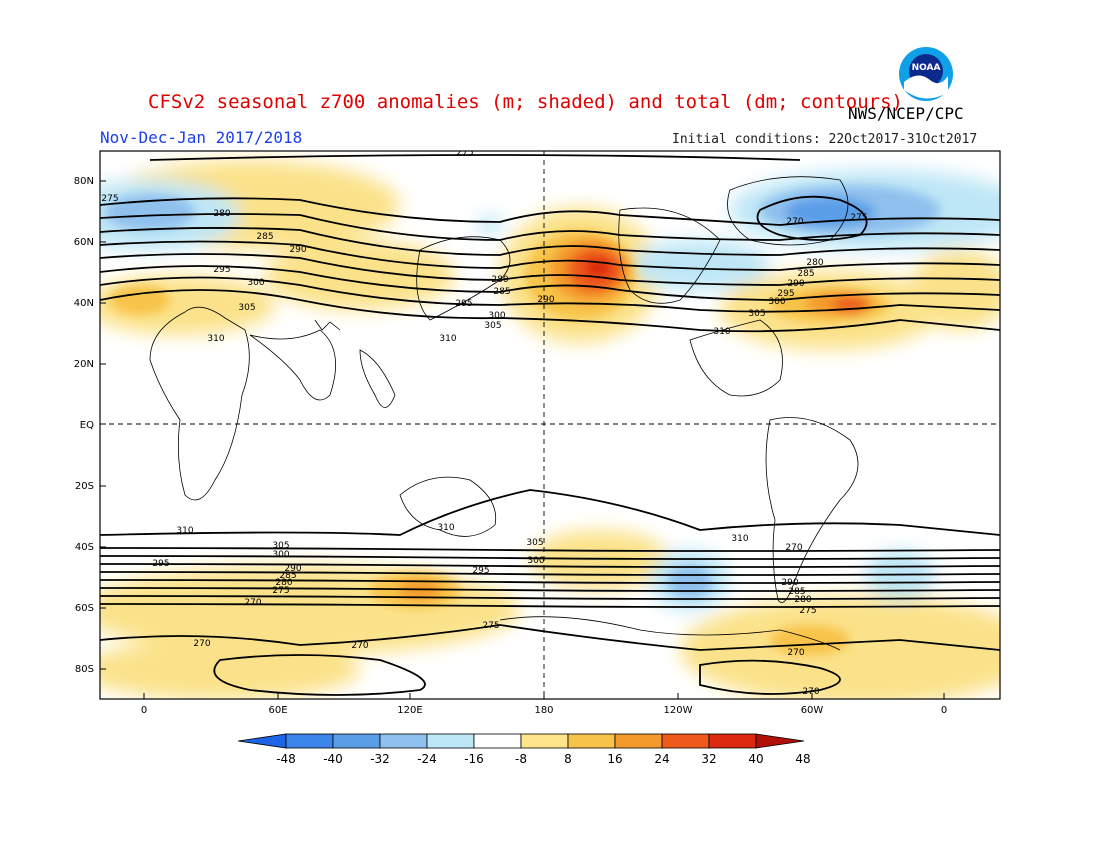 Image resolution: width=1100 pixels, height=850 pixels. I want to click on legend-tick-label: 32, so click(708, 759).